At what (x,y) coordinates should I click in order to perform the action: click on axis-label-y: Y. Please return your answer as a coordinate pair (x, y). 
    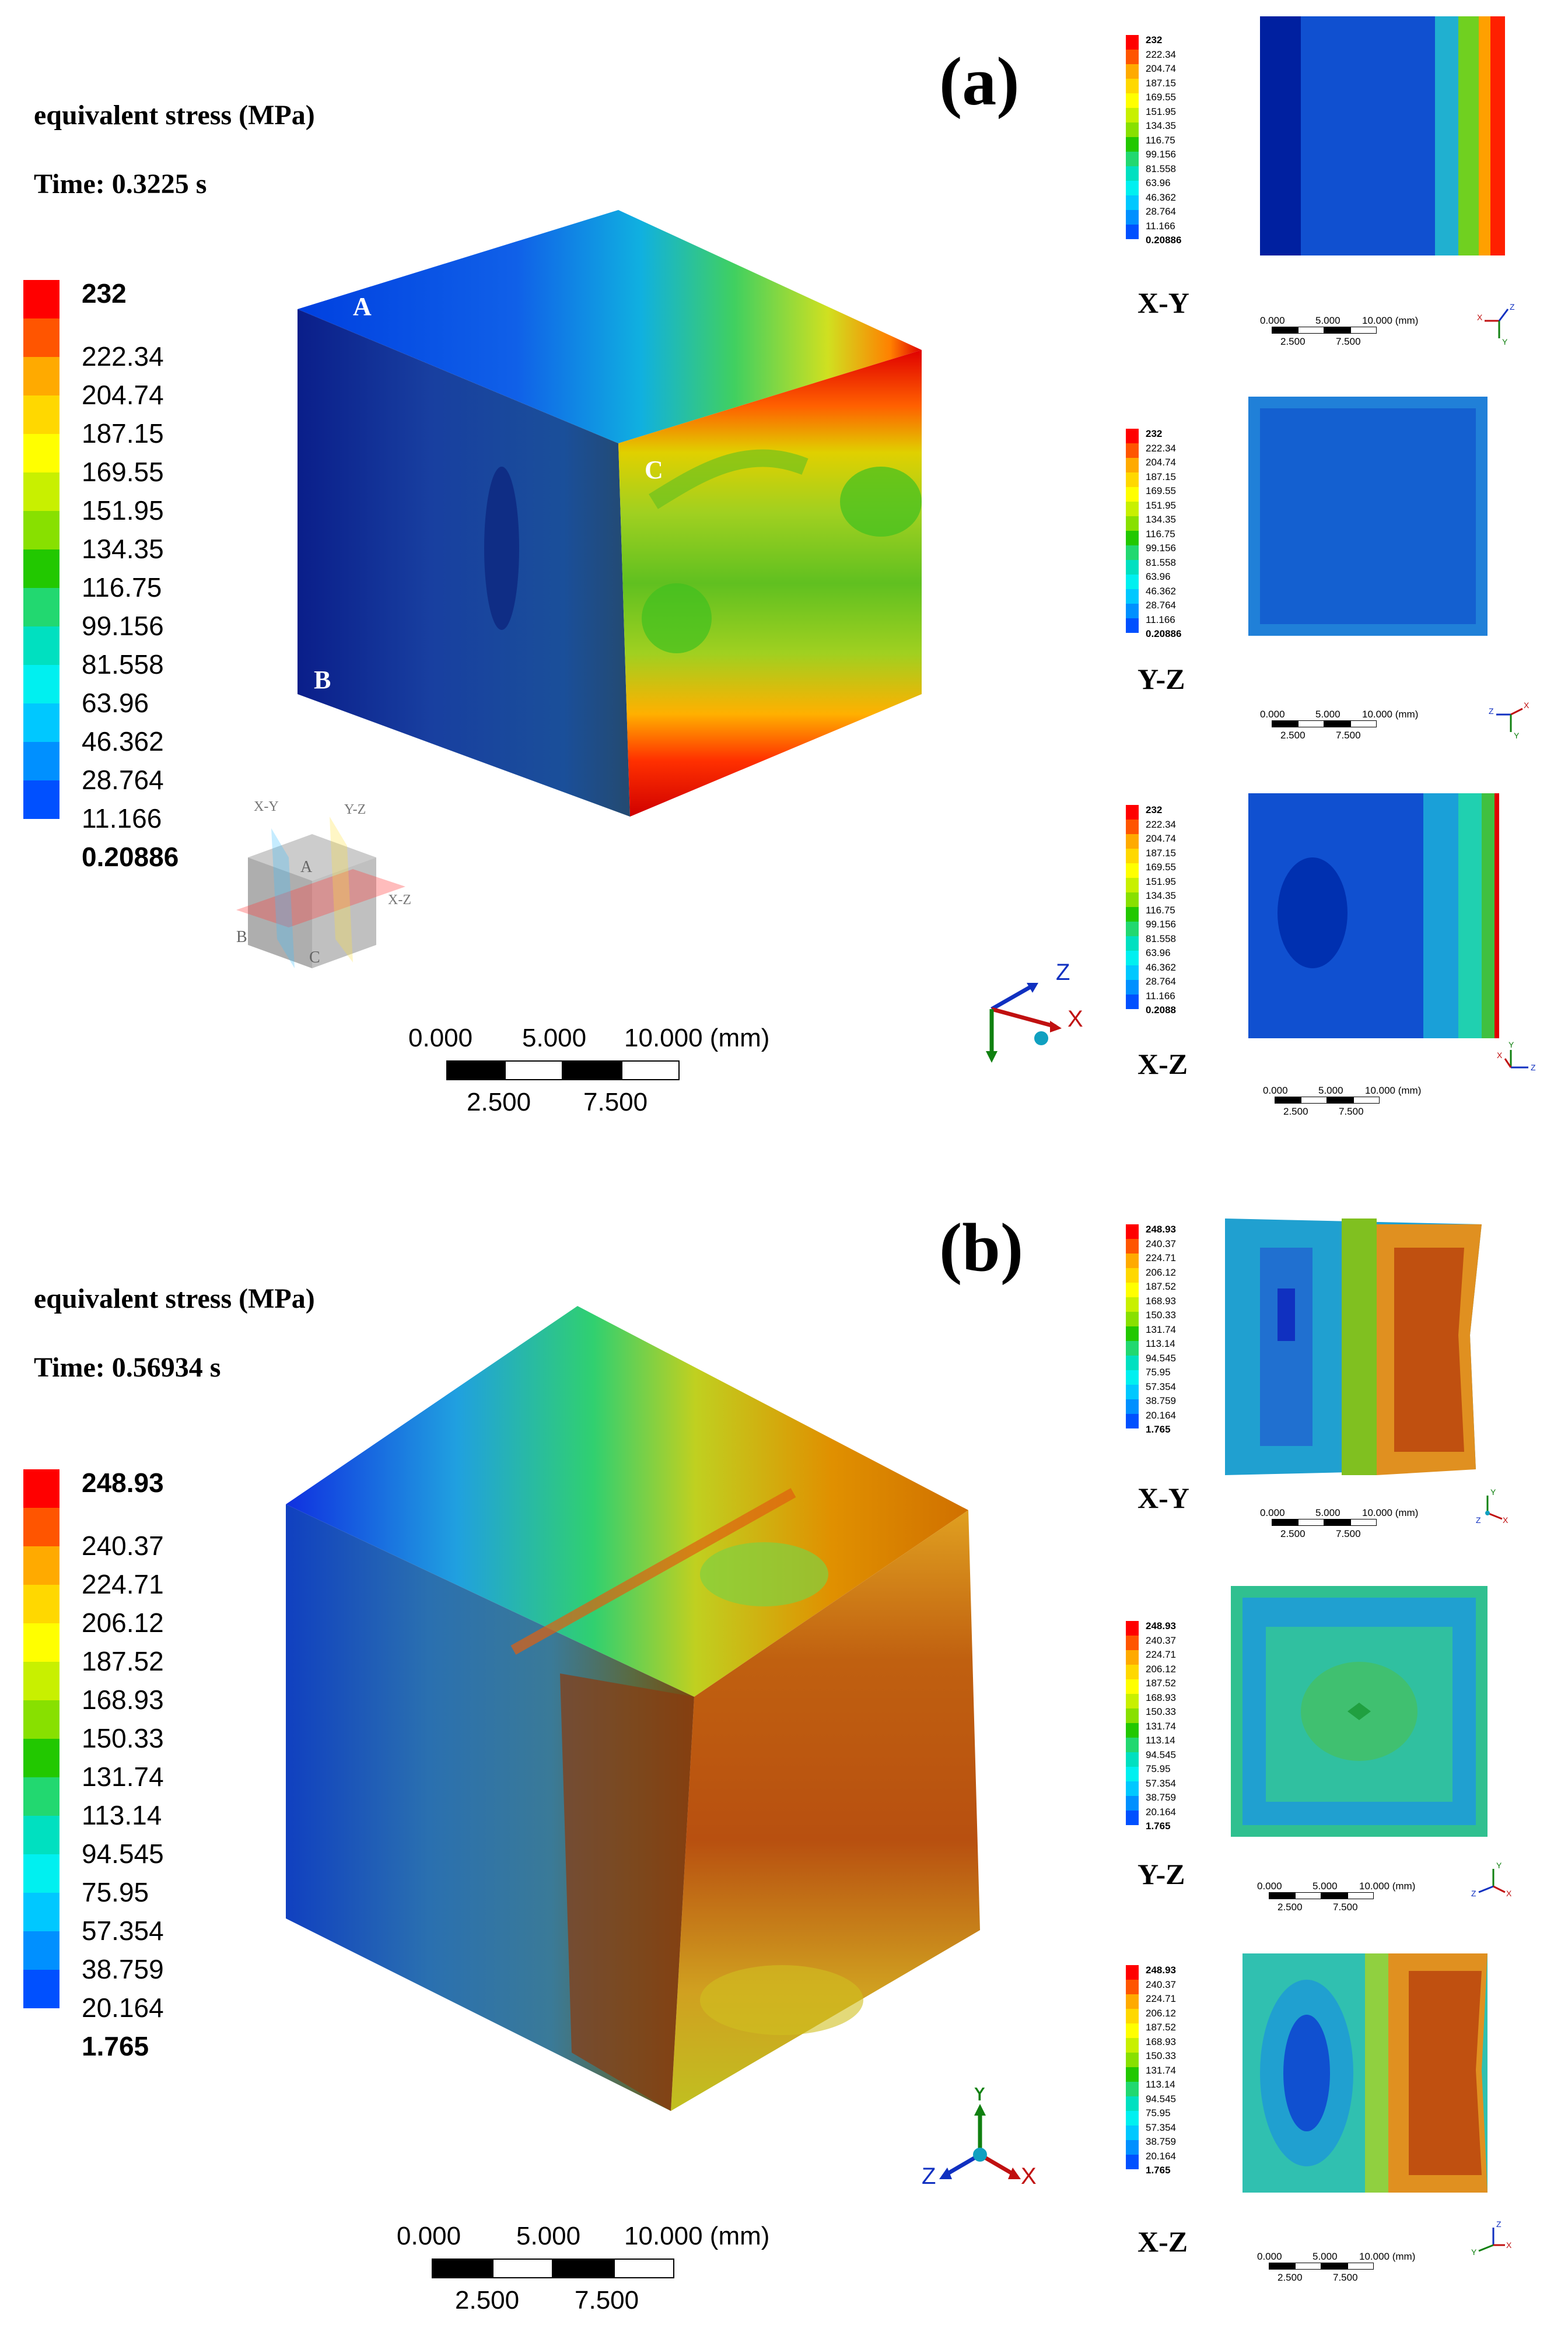
    Looking at the image, I should click on (1493, 1492).